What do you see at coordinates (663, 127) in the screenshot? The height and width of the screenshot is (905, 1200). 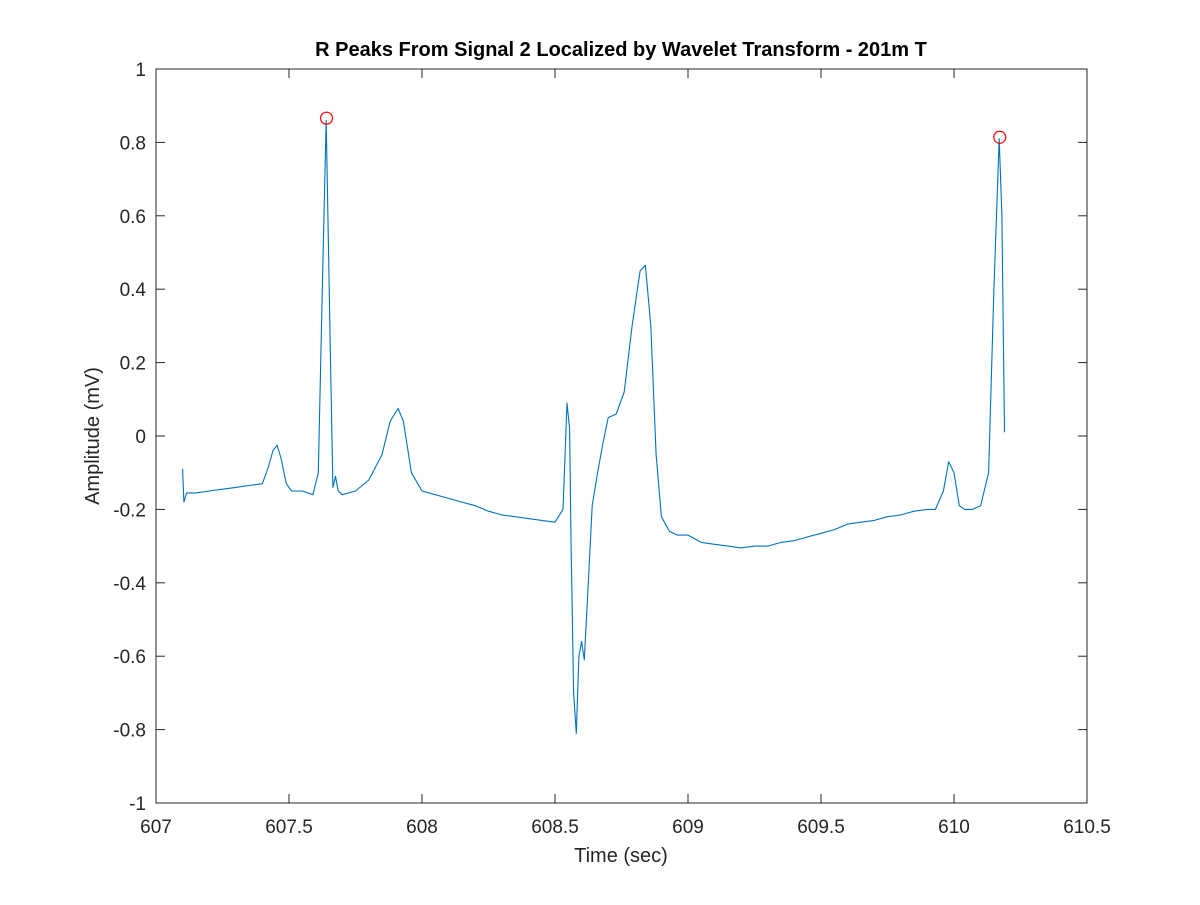 I see `marker-layer` at bounding box center [663, 127].